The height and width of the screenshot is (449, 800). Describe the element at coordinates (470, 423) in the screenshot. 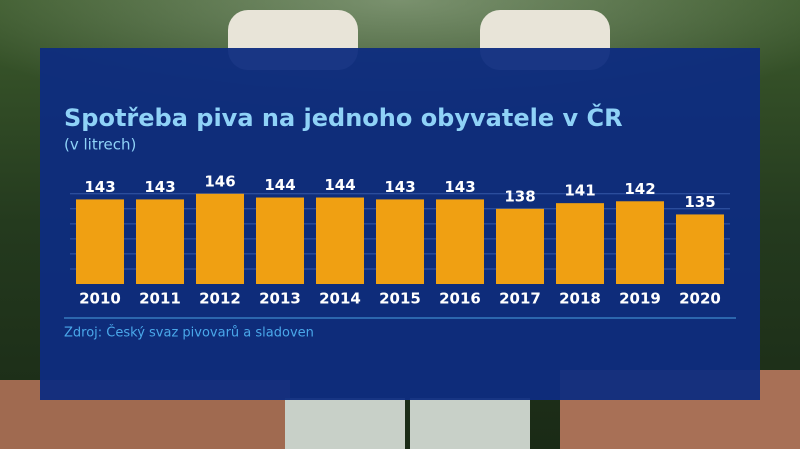

I see `glass-bottom-right` at that location.